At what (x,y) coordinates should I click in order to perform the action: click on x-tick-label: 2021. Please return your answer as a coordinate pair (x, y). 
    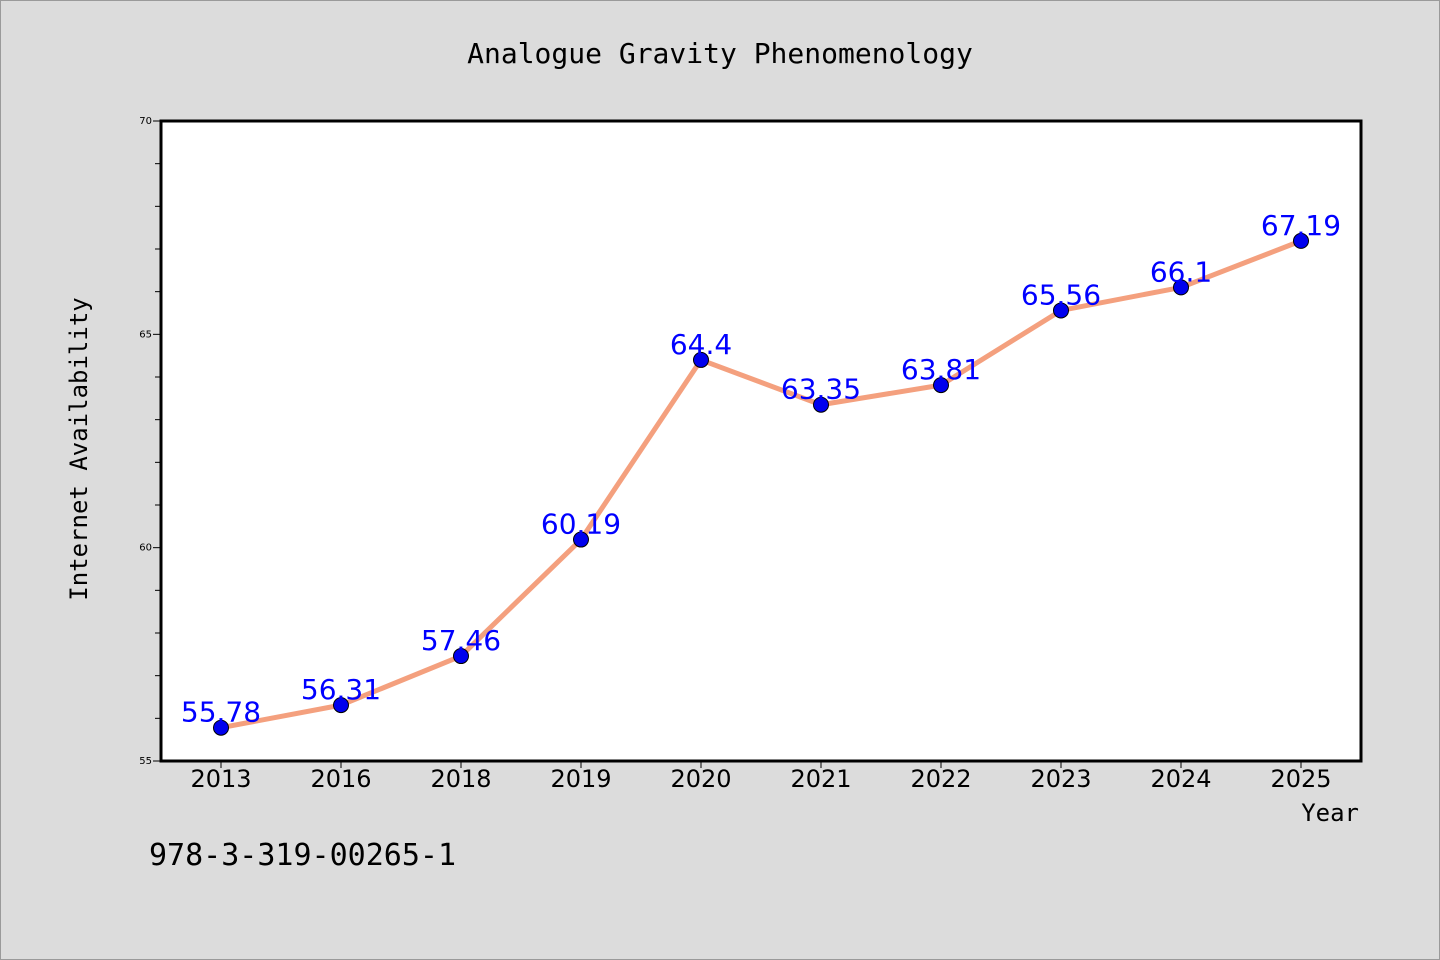
    Looking at the image, I should click on (820, 779).